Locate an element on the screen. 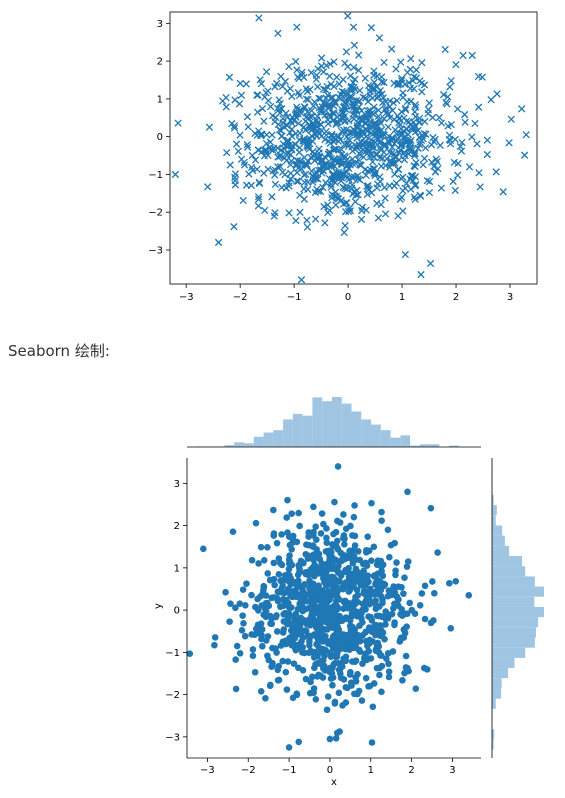 This screenshot has width=565, height=798. histogram-bar is located at coordinates (229, 446).